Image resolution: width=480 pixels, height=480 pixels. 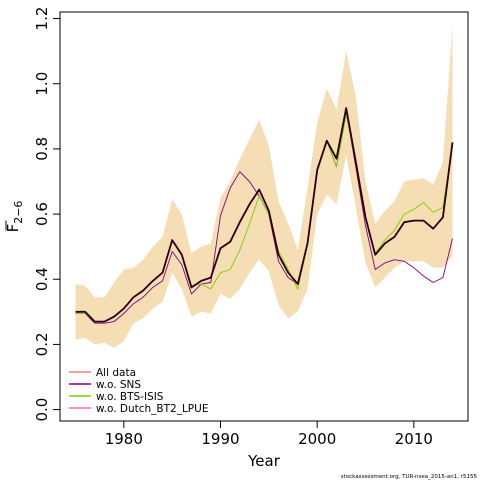 What do you see at coordinates (42, 149) in the screenshot?
I see `y-tick-label: 0.8` at bounding box center [42, 149].